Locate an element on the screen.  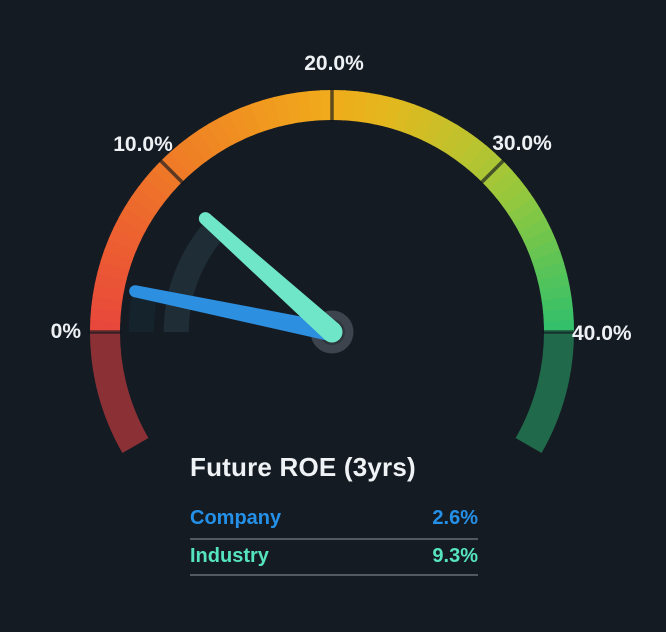
tick-label-20: 20.0% is located at coordinates (334, 63).